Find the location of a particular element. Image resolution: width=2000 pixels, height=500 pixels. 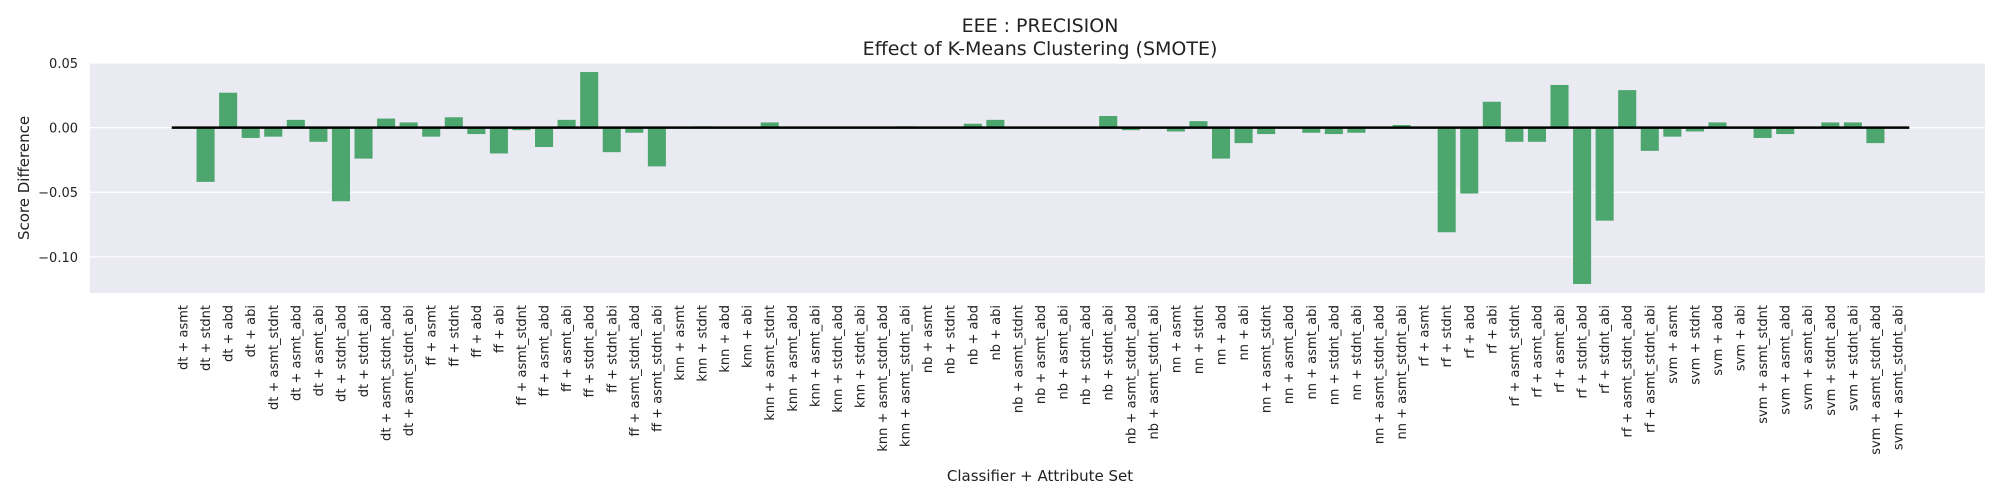

x-tick-label: rf + stdnt_abd is located at coordinates (1583, 352).